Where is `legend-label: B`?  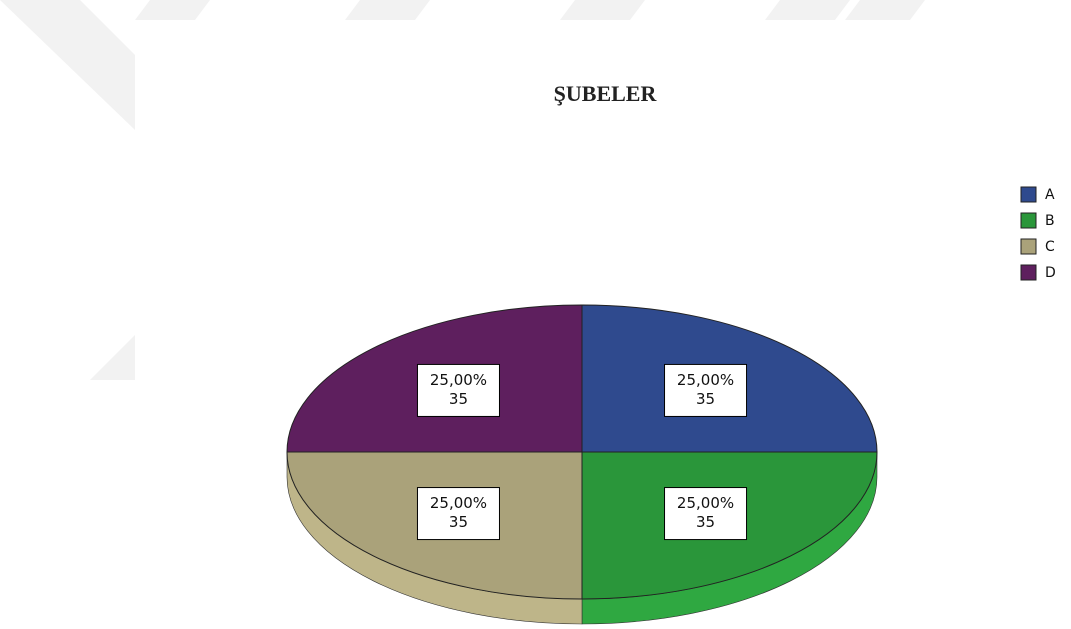
legend-label: B is located at coordinates (1050, 221).